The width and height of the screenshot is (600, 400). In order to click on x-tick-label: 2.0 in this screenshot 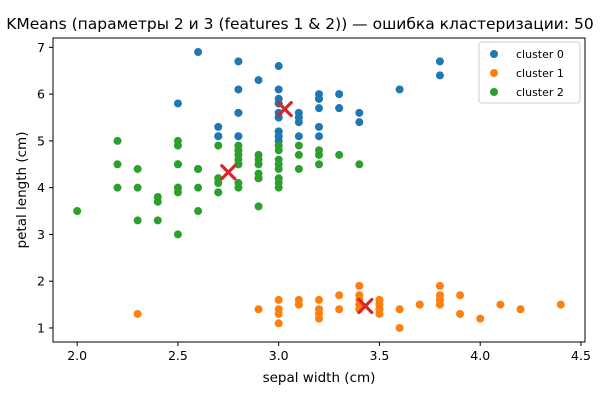, I will do `click(77, 355)`.